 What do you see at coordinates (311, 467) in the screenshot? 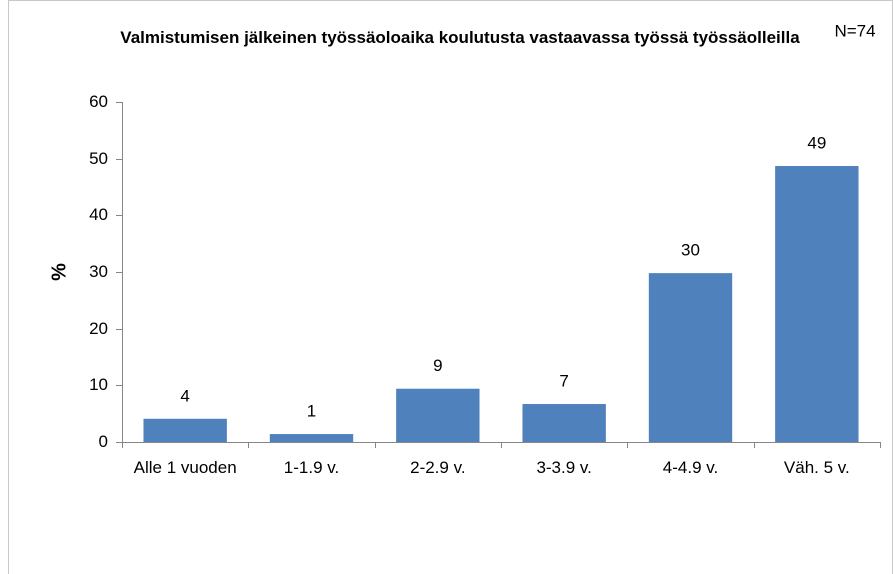
I see `x-tick-label: 1-1.9 v.` at bounding box center [311, 467].